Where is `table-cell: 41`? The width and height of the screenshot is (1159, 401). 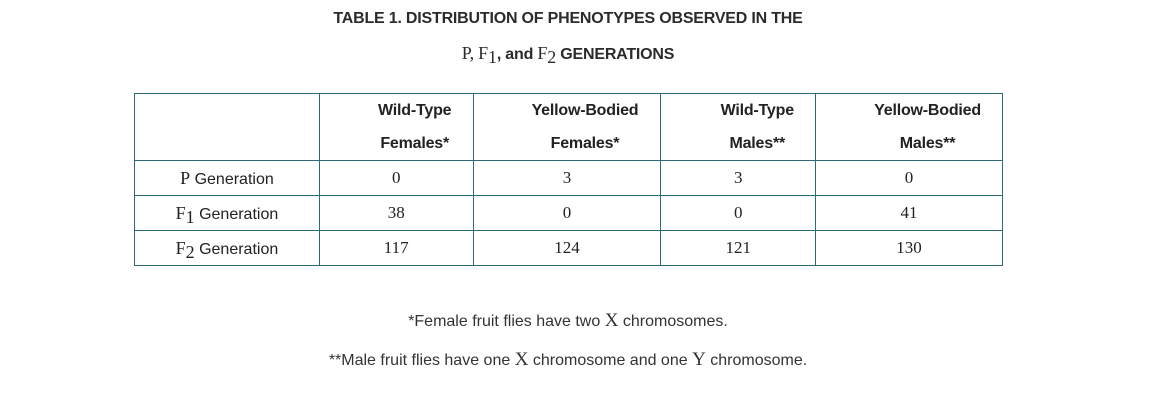
table-cell: 41 is located at coordinates (909, 213).